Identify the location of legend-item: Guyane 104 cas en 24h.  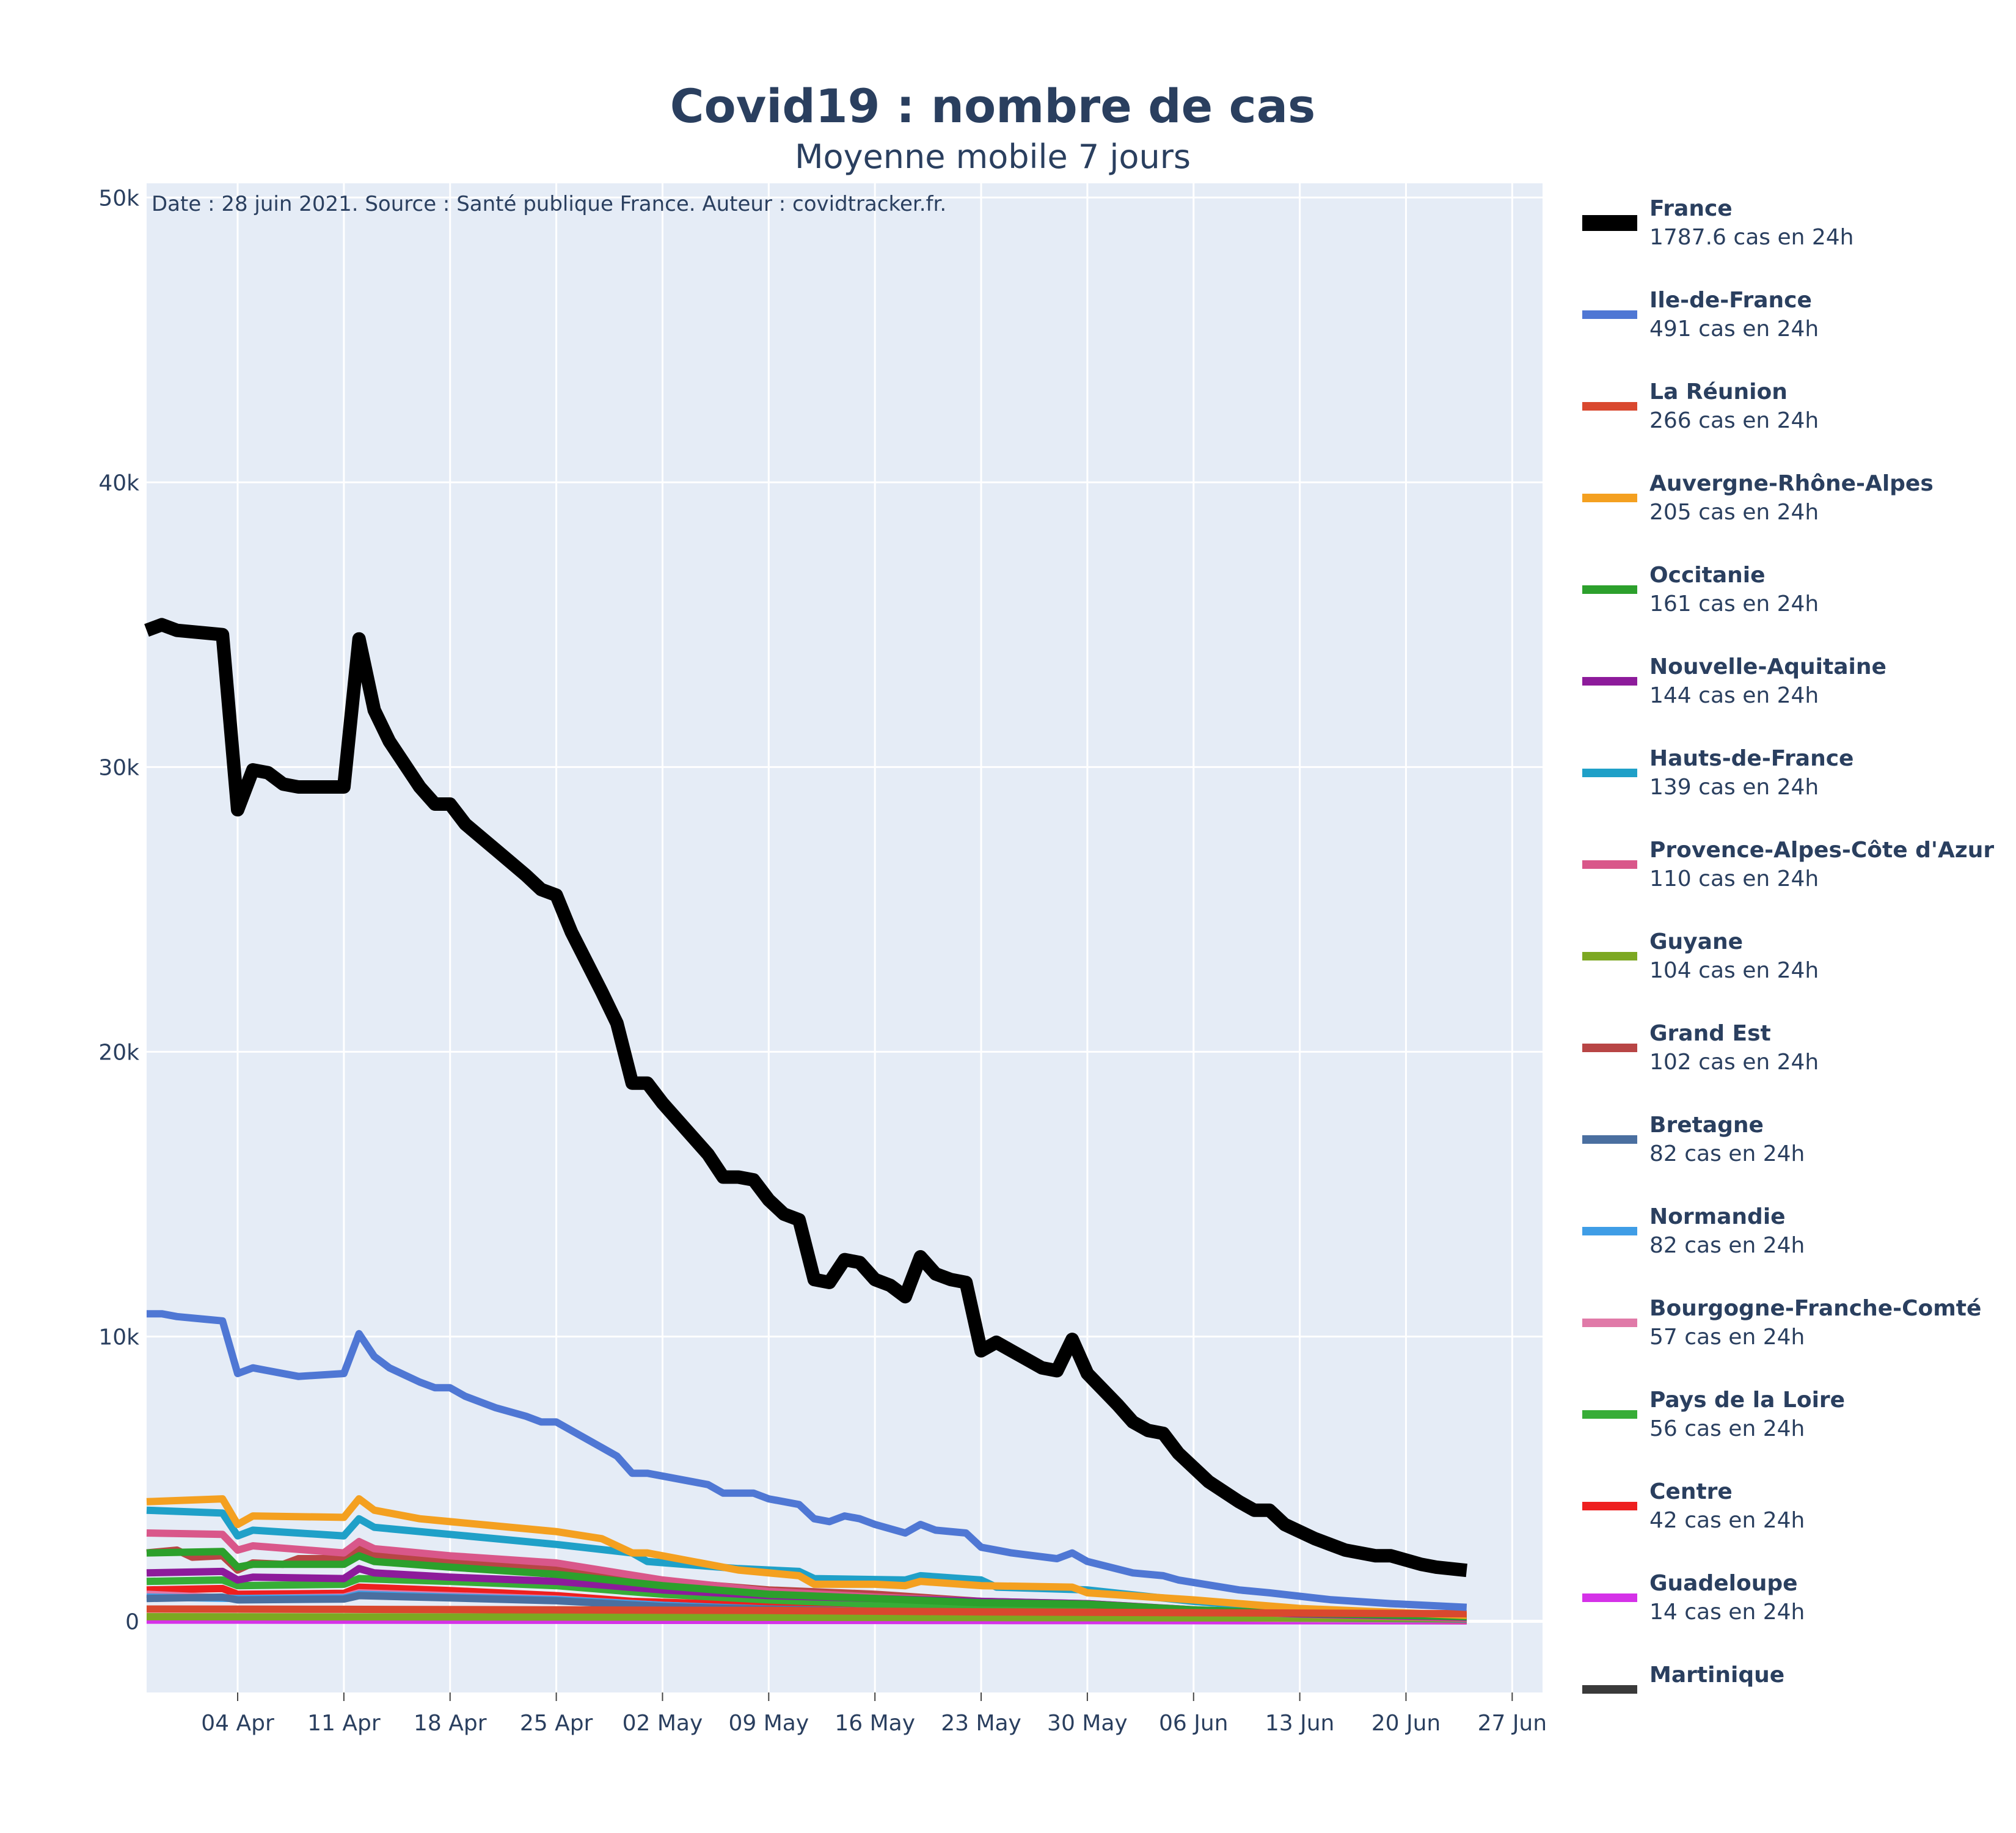
(1701, 956).